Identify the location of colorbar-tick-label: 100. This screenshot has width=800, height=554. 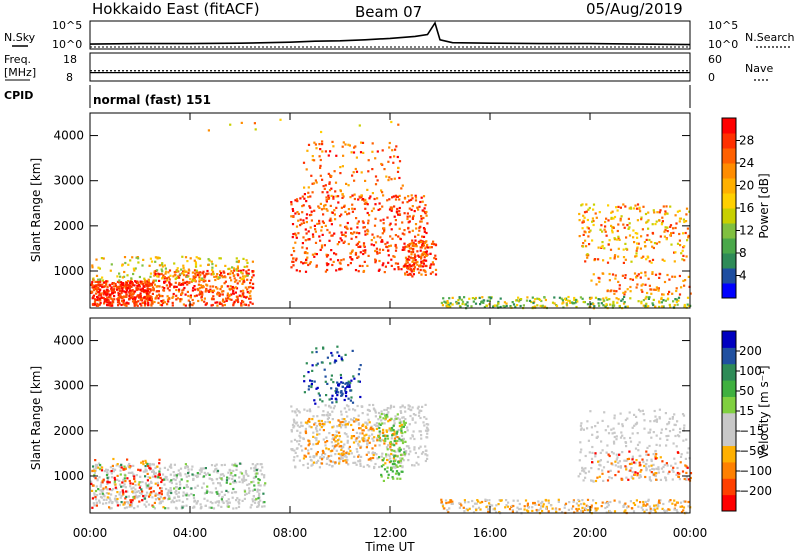
(750, 371).